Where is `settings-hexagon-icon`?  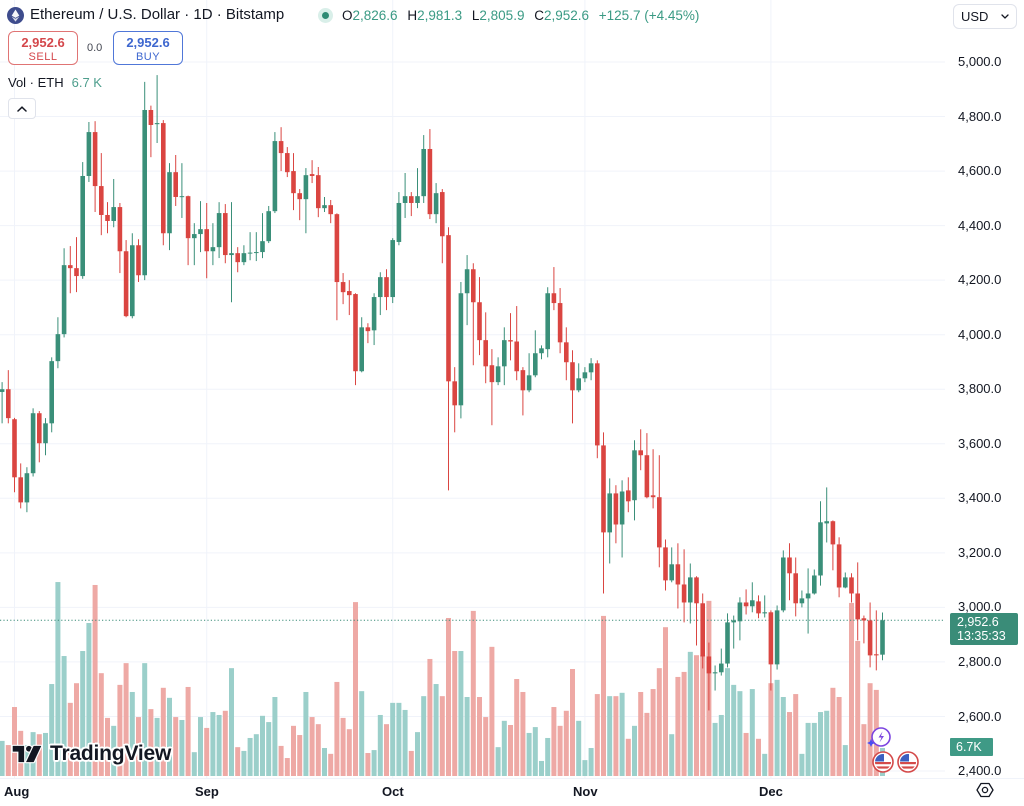
settings-hexagon-icon is located at coordinates (985, 790).